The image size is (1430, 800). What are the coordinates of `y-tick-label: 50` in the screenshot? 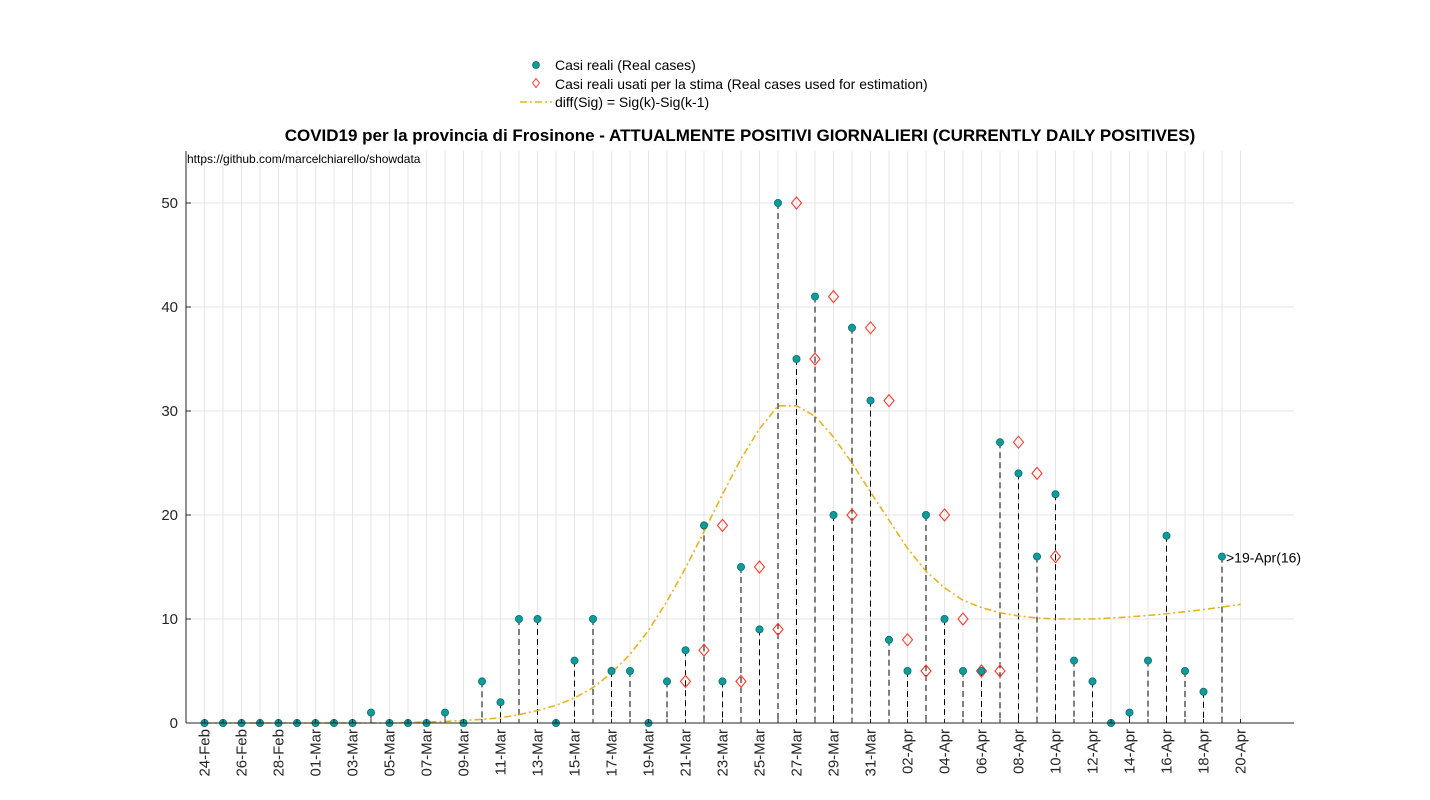 It's located at (169, 203).